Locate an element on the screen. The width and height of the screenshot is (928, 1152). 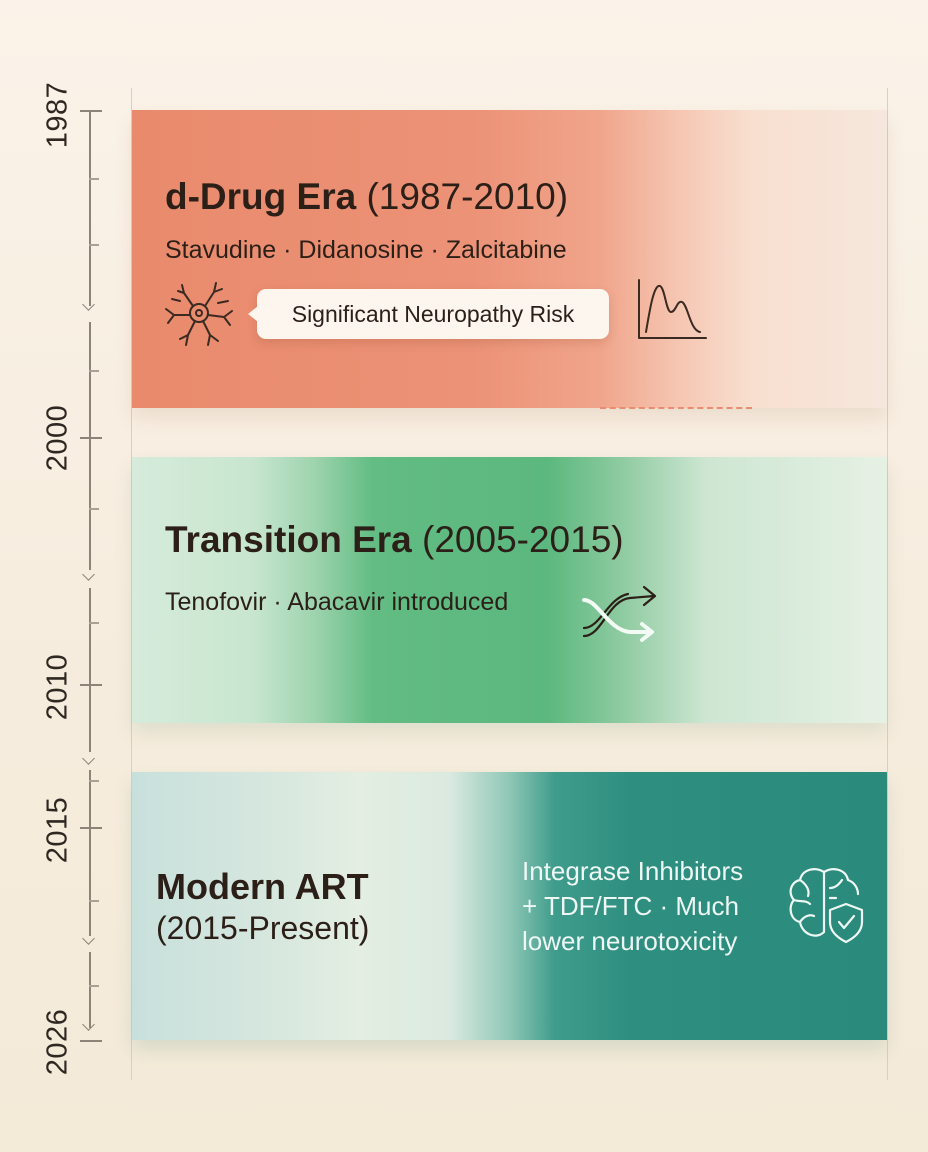
d-drug-era-drugs: Stavudine · Didanosine · Zalcitabine is located at coordinates (366, 250).